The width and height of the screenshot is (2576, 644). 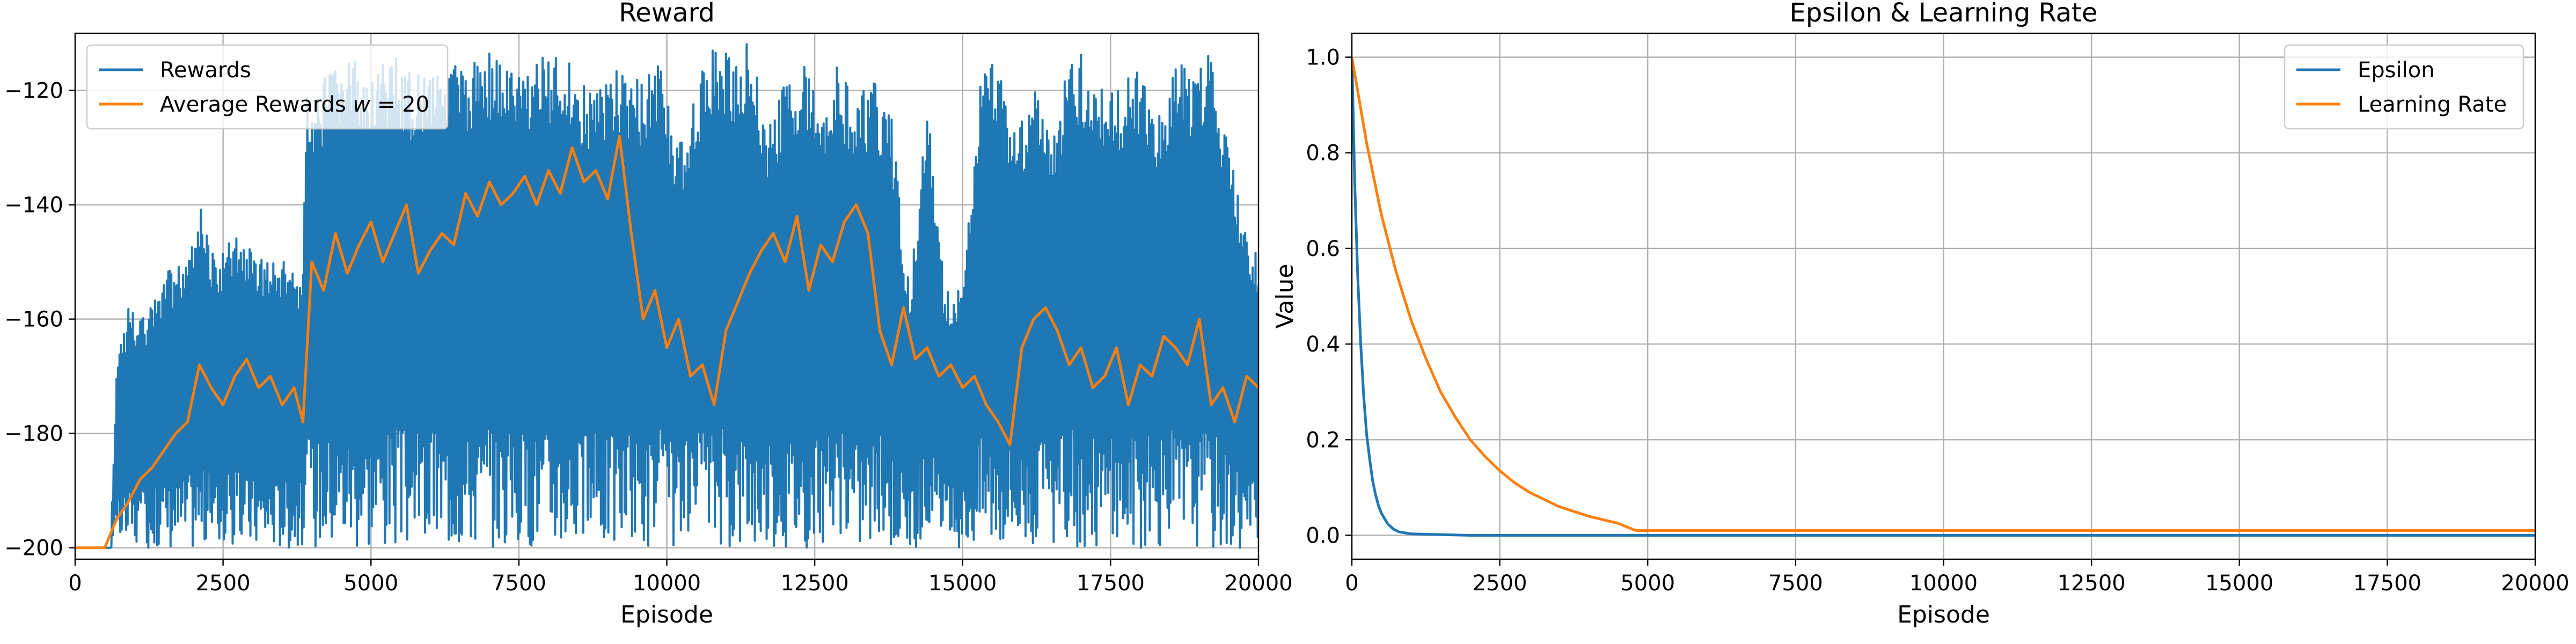 What do you see at coordinates (1943, 614) in the screenshot?
I see `epsilon-lr-x-axis-label: Episode` at bounding box center [1943, 614].